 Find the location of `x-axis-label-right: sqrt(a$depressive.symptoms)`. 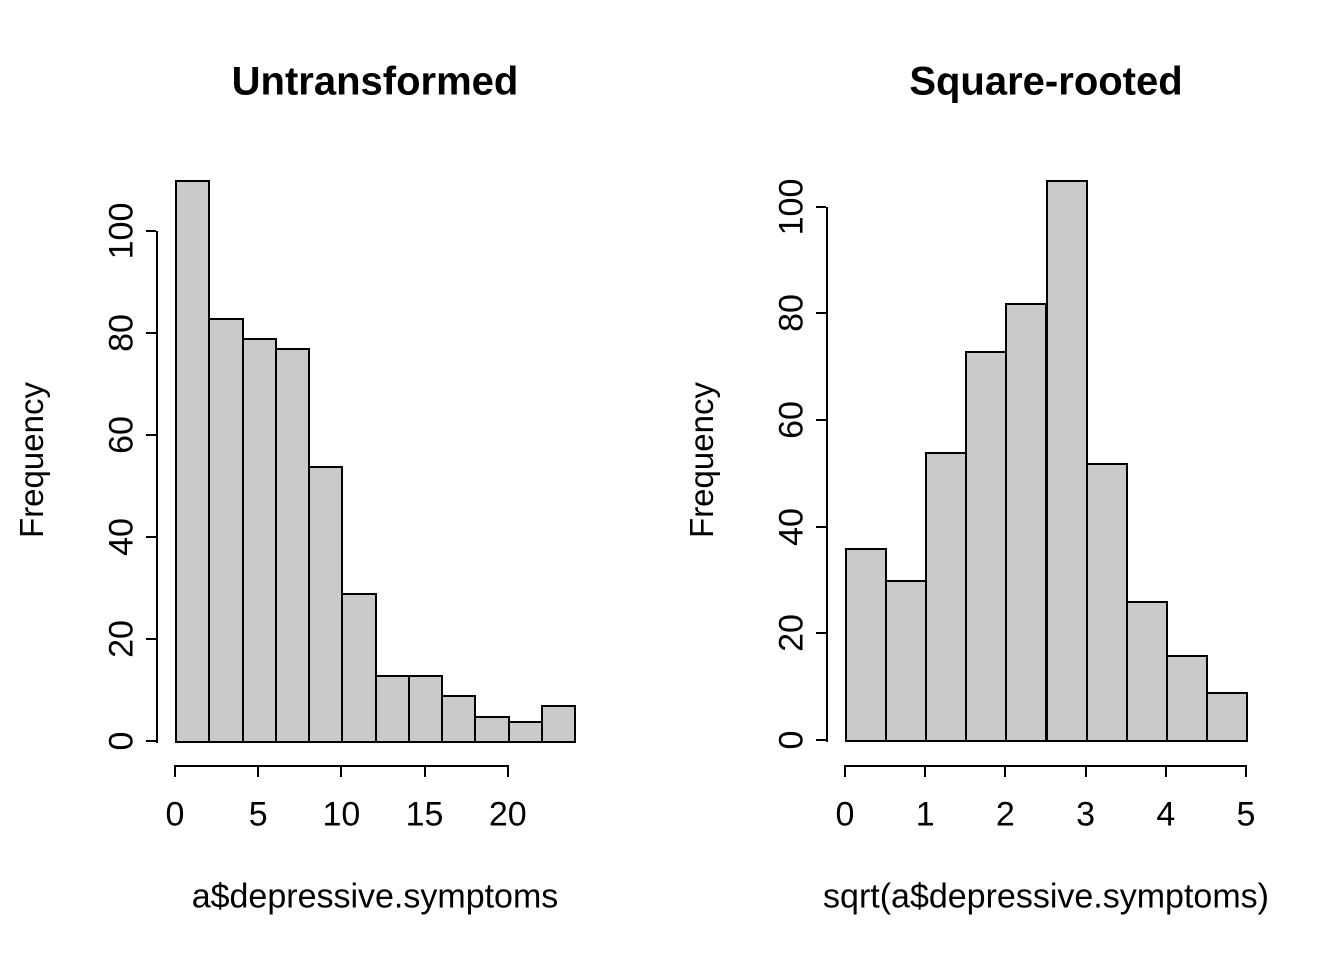

x-axis-label-right: sqrt(a$depressive.symptoms) is located at coordinates (1046, 896).